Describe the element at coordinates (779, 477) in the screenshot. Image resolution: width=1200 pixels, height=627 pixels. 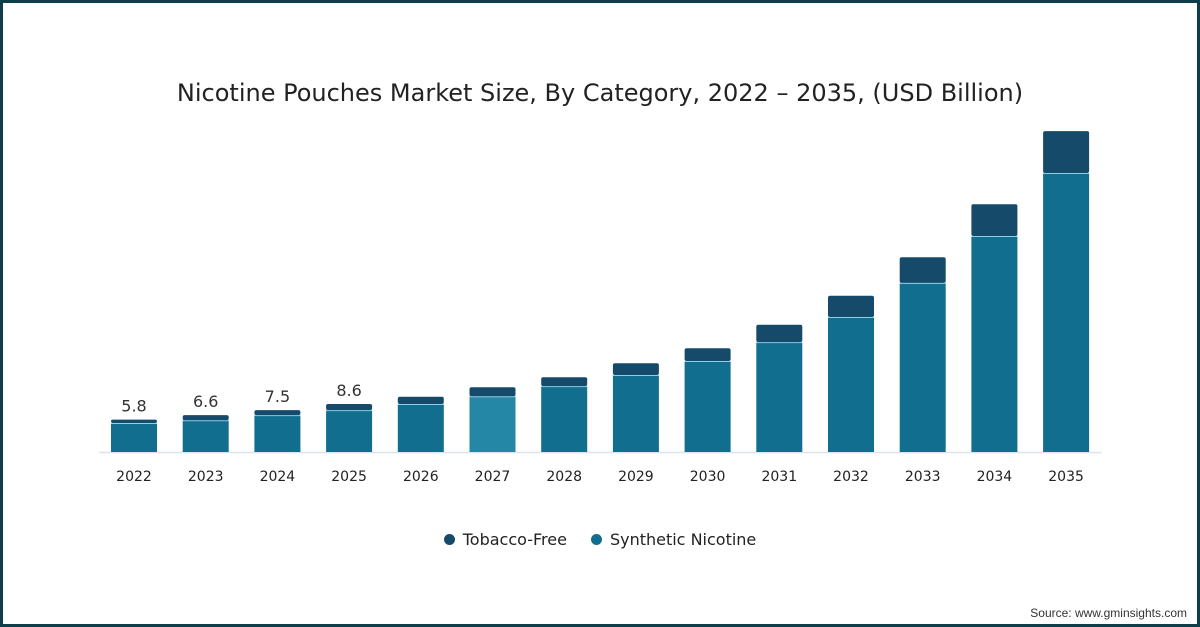
I see `x-tick-label-2031: 2031` at that location.